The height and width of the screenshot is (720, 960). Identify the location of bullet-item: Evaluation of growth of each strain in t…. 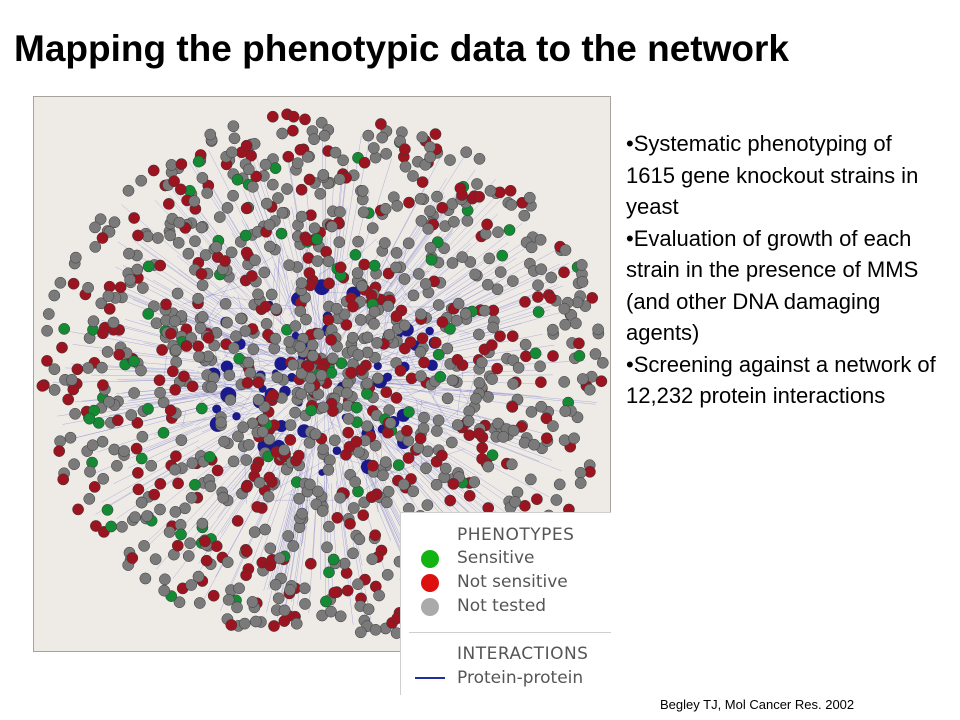
(786, 286).